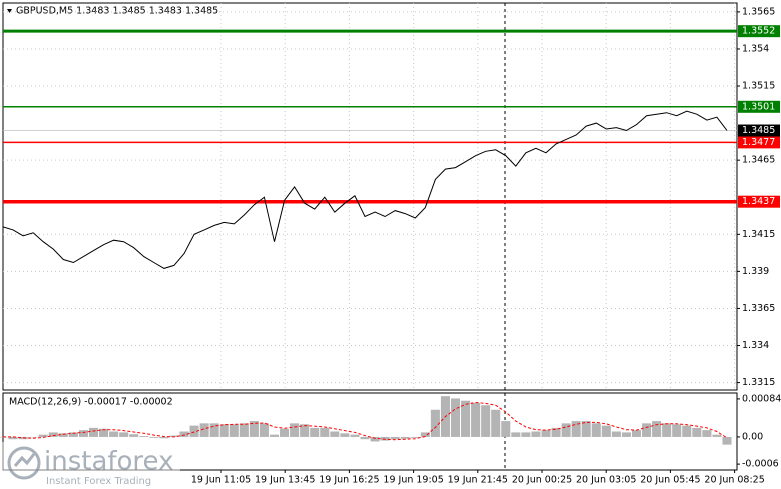 The width and height of the screenshot is (781, 489). I want to click on x-tick-label: 20 Jun 08:25, so click(734, 480).